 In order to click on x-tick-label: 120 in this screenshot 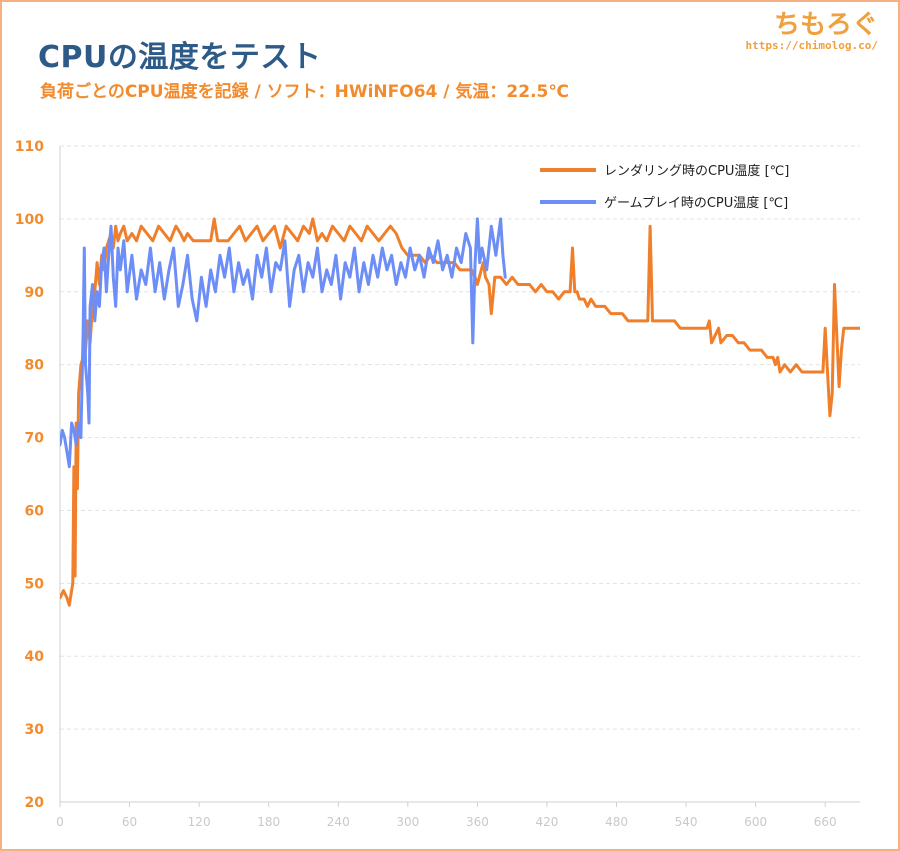, I will do `click(199, 822)`.